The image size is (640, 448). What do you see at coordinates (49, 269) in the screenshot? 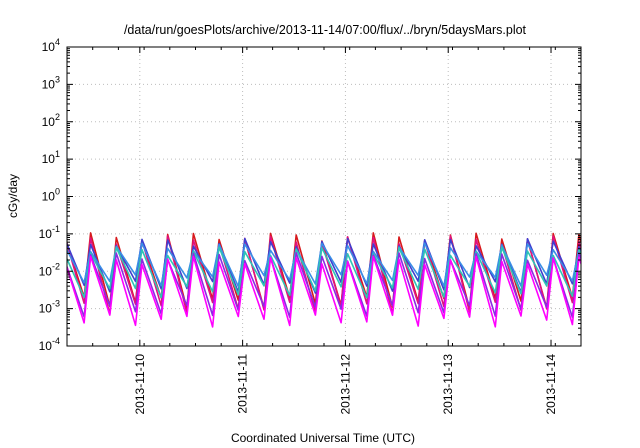
I see `y-tick-label: 10⁻²` at bounding box center [49, 269].